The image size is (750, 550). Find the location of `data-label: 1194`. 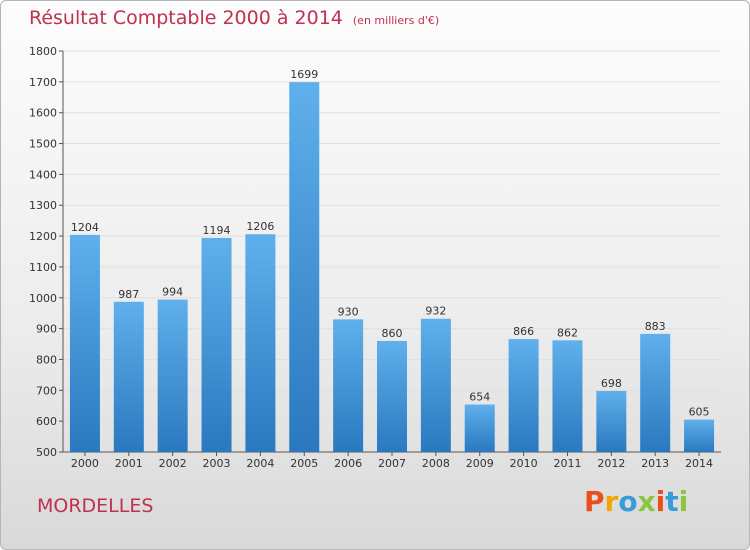

data-label: 1194 is located at coordinates (217, 230).